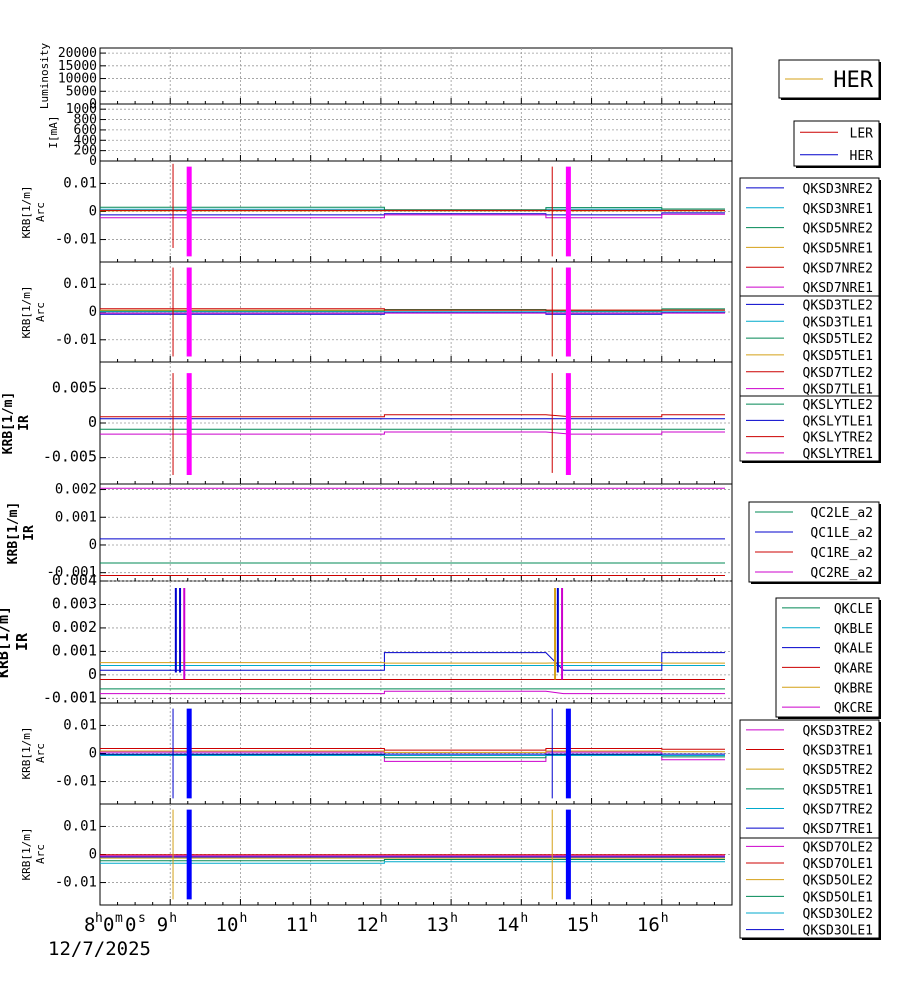  Describe the element at coordinates (85, 120) in the screenshot. I see `y-tick-label: 800` at that location.